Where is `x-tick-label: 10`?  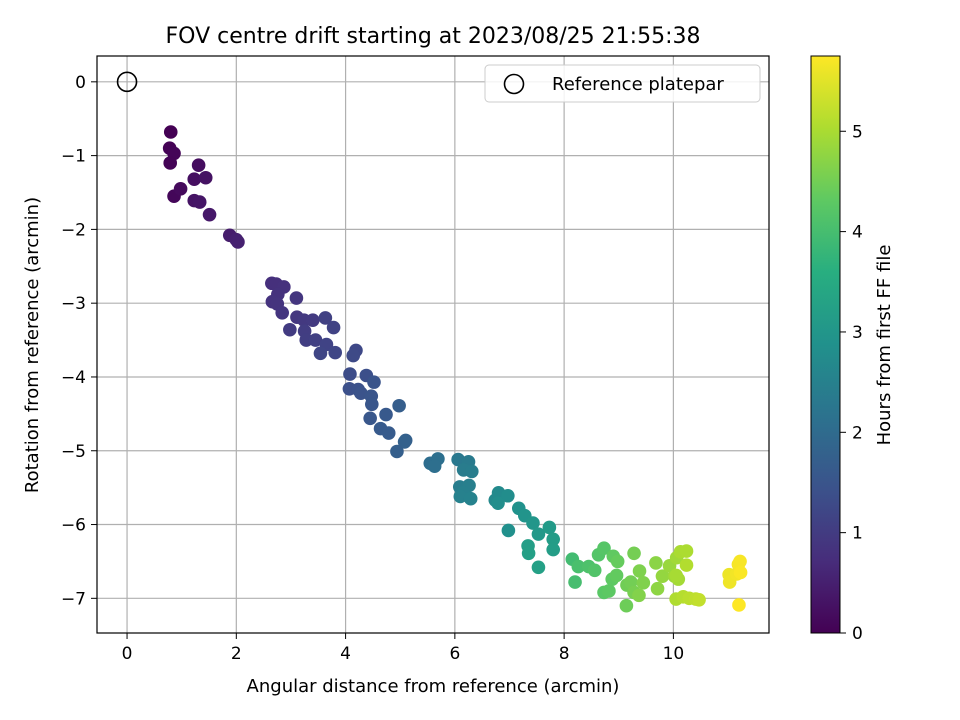
x-tick-label: 10 is located at coordinates (674, 654).